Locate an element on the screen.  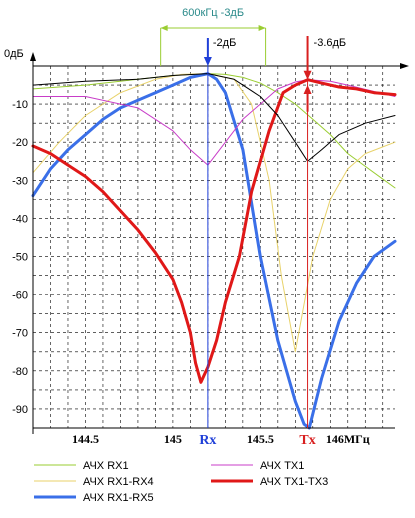
y-tick-label: -30 is located at coordinates (20, 181).